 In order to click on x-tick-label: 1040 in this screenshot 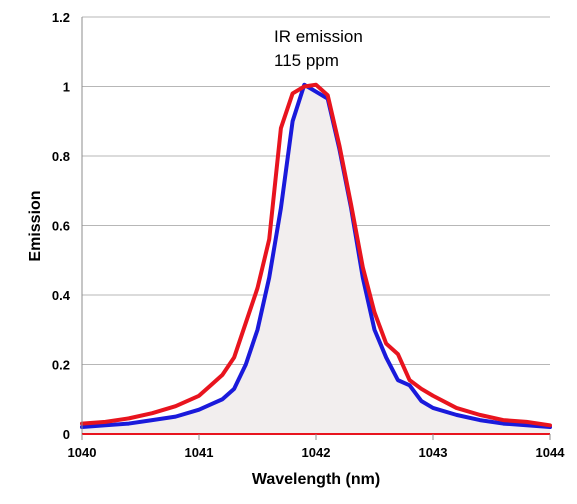, I will do `click(82, 452)`.